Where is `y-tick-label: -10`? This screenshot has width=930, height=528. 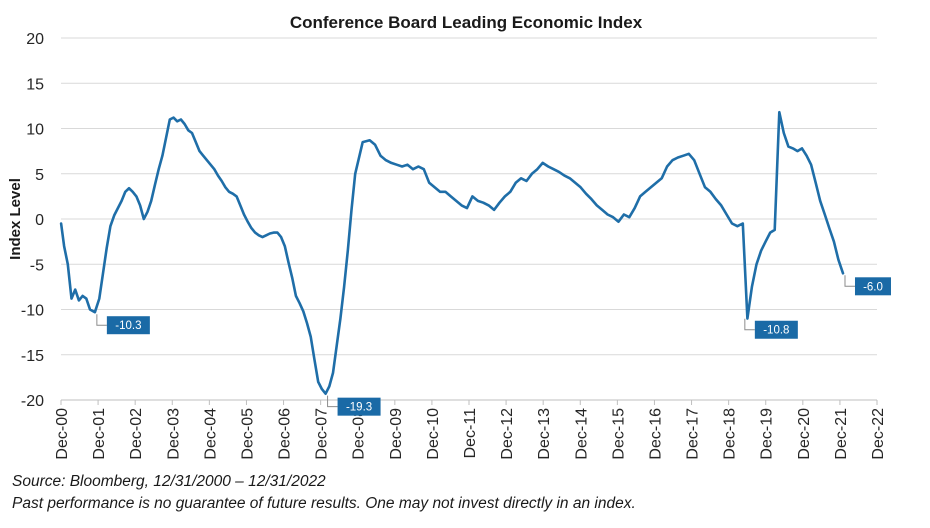
y-tick-label: -10 is located at coordinates (32, 311).